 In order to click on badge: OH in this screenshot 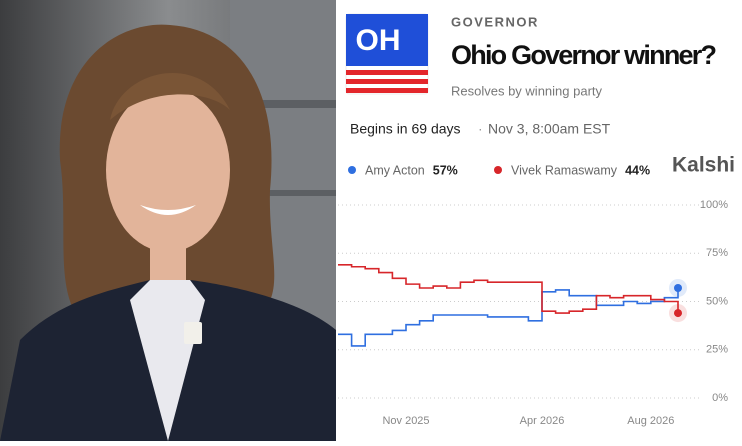, I will do `click(387, 54)`.